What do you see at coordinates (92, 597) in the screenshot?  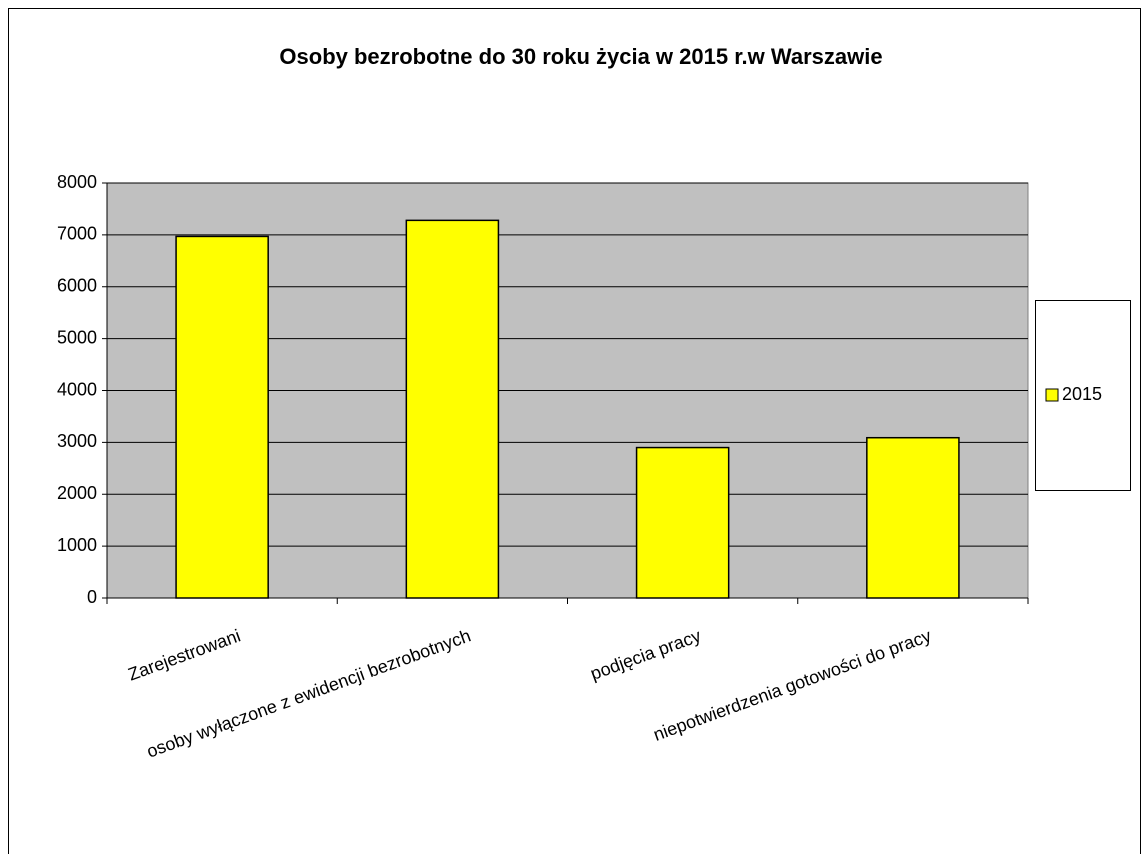 I see `y-tick-label: 0` at bounding box center [92, 597].